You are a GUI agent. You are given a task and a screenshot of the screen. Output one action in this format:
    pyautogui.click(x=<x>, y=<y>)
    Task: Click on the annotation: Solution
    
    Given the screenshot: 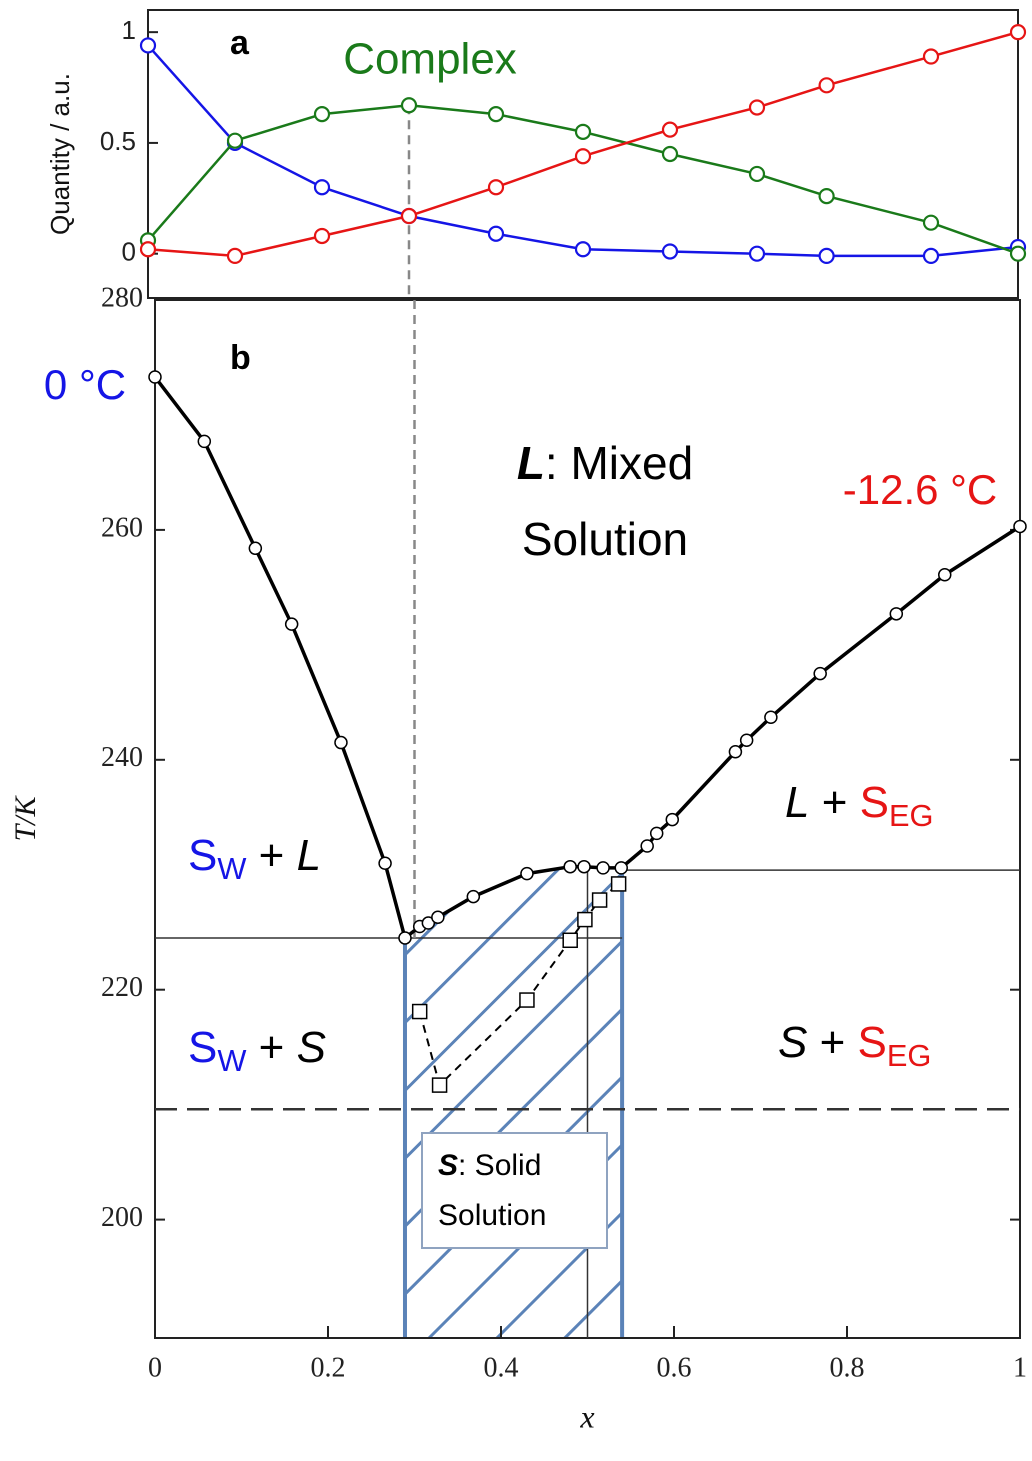 What is the action you would take?
    pyautogui.click(x=605, y=539)
    